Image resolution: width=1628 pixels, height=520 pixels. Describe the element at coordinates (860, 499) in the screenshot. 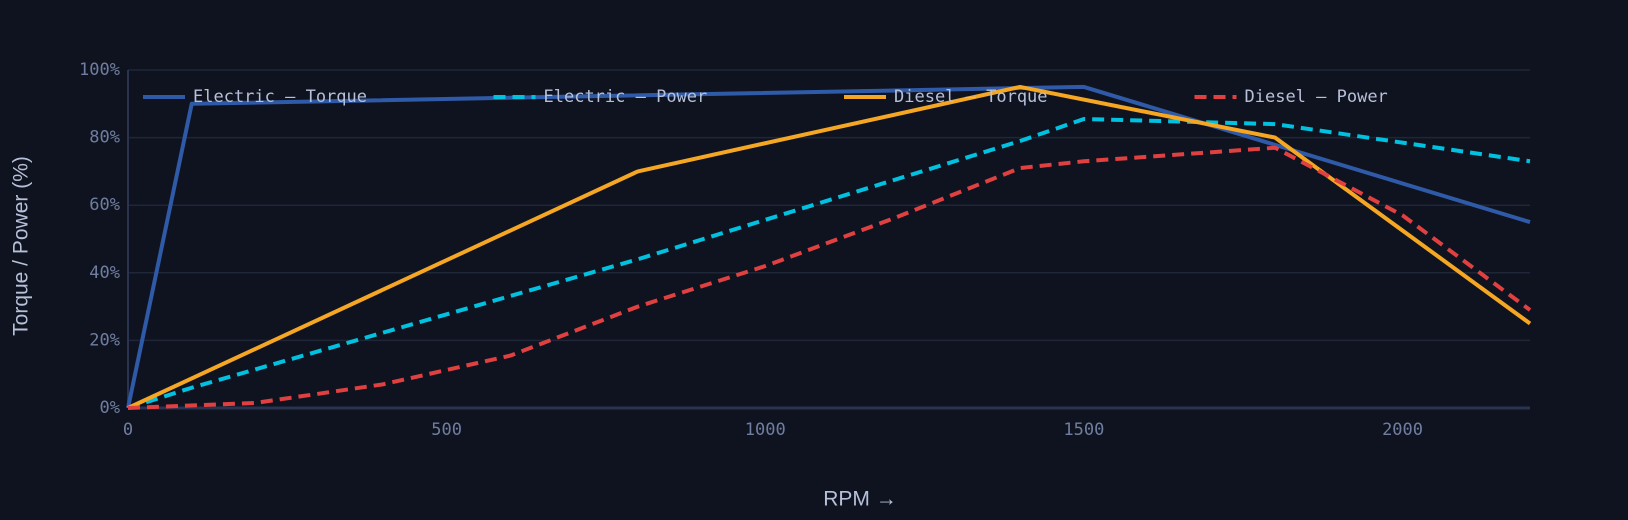

I see `x-axis-title: RPM →` at that location.